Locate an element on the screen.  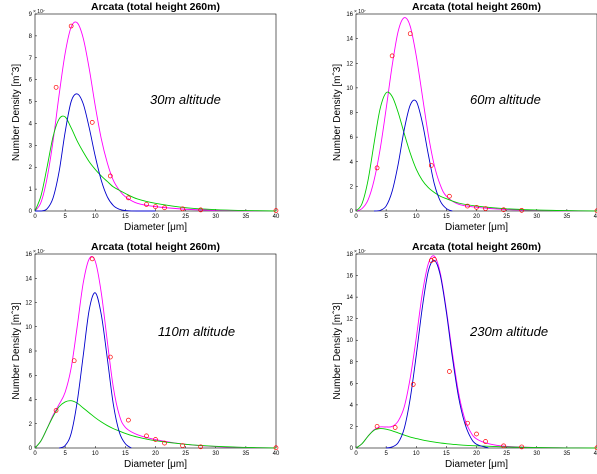
y-tick-label: 5 is located at coordinates (31, 103).